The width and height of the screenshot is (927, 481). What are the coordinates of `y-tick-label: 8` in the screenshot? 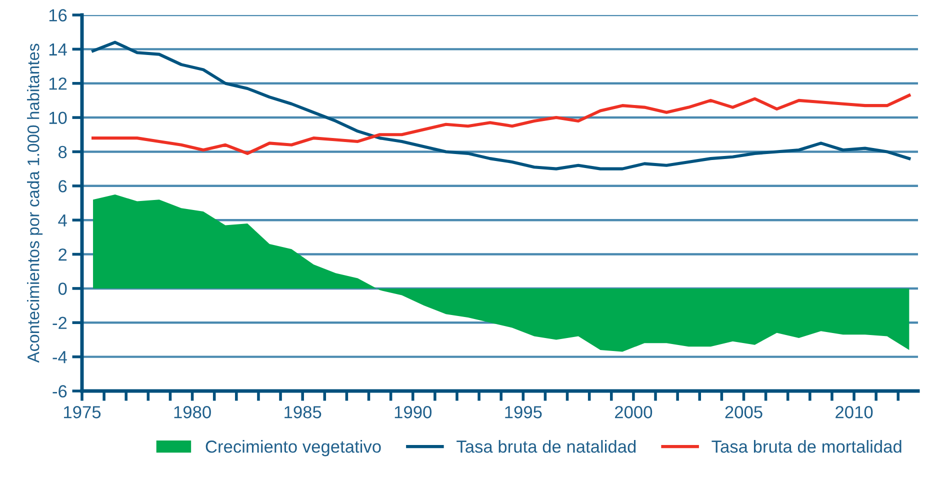 It's located at (62, 152).